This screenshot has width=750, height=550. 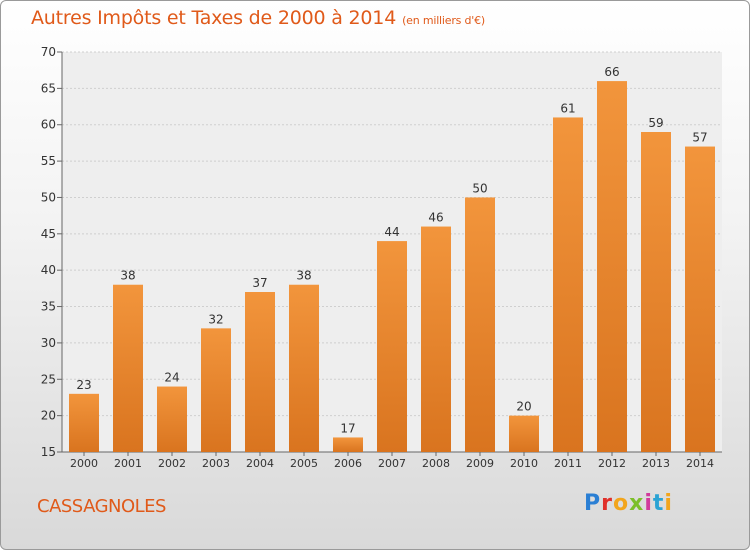 What do you see at coordinates (479, 188) in the screenshot?
I see `bar-value-label: 50` at bounding box center [479, 188].